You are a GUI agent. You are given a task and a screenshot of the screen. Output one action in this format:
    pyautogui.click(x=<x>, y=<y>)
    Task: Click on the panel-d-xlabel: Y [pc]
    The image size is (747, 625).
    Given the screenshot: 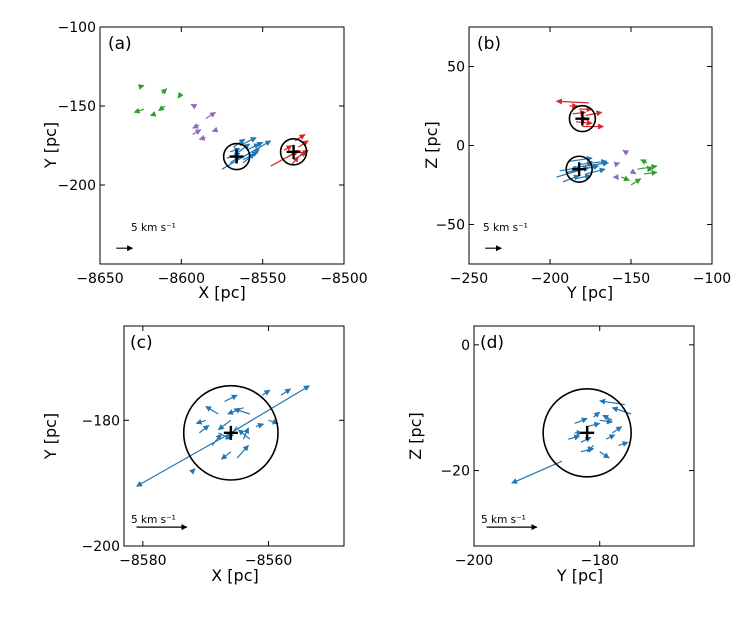 What is the action you would take?
    pyautogui.click(x=579, y=575)
    